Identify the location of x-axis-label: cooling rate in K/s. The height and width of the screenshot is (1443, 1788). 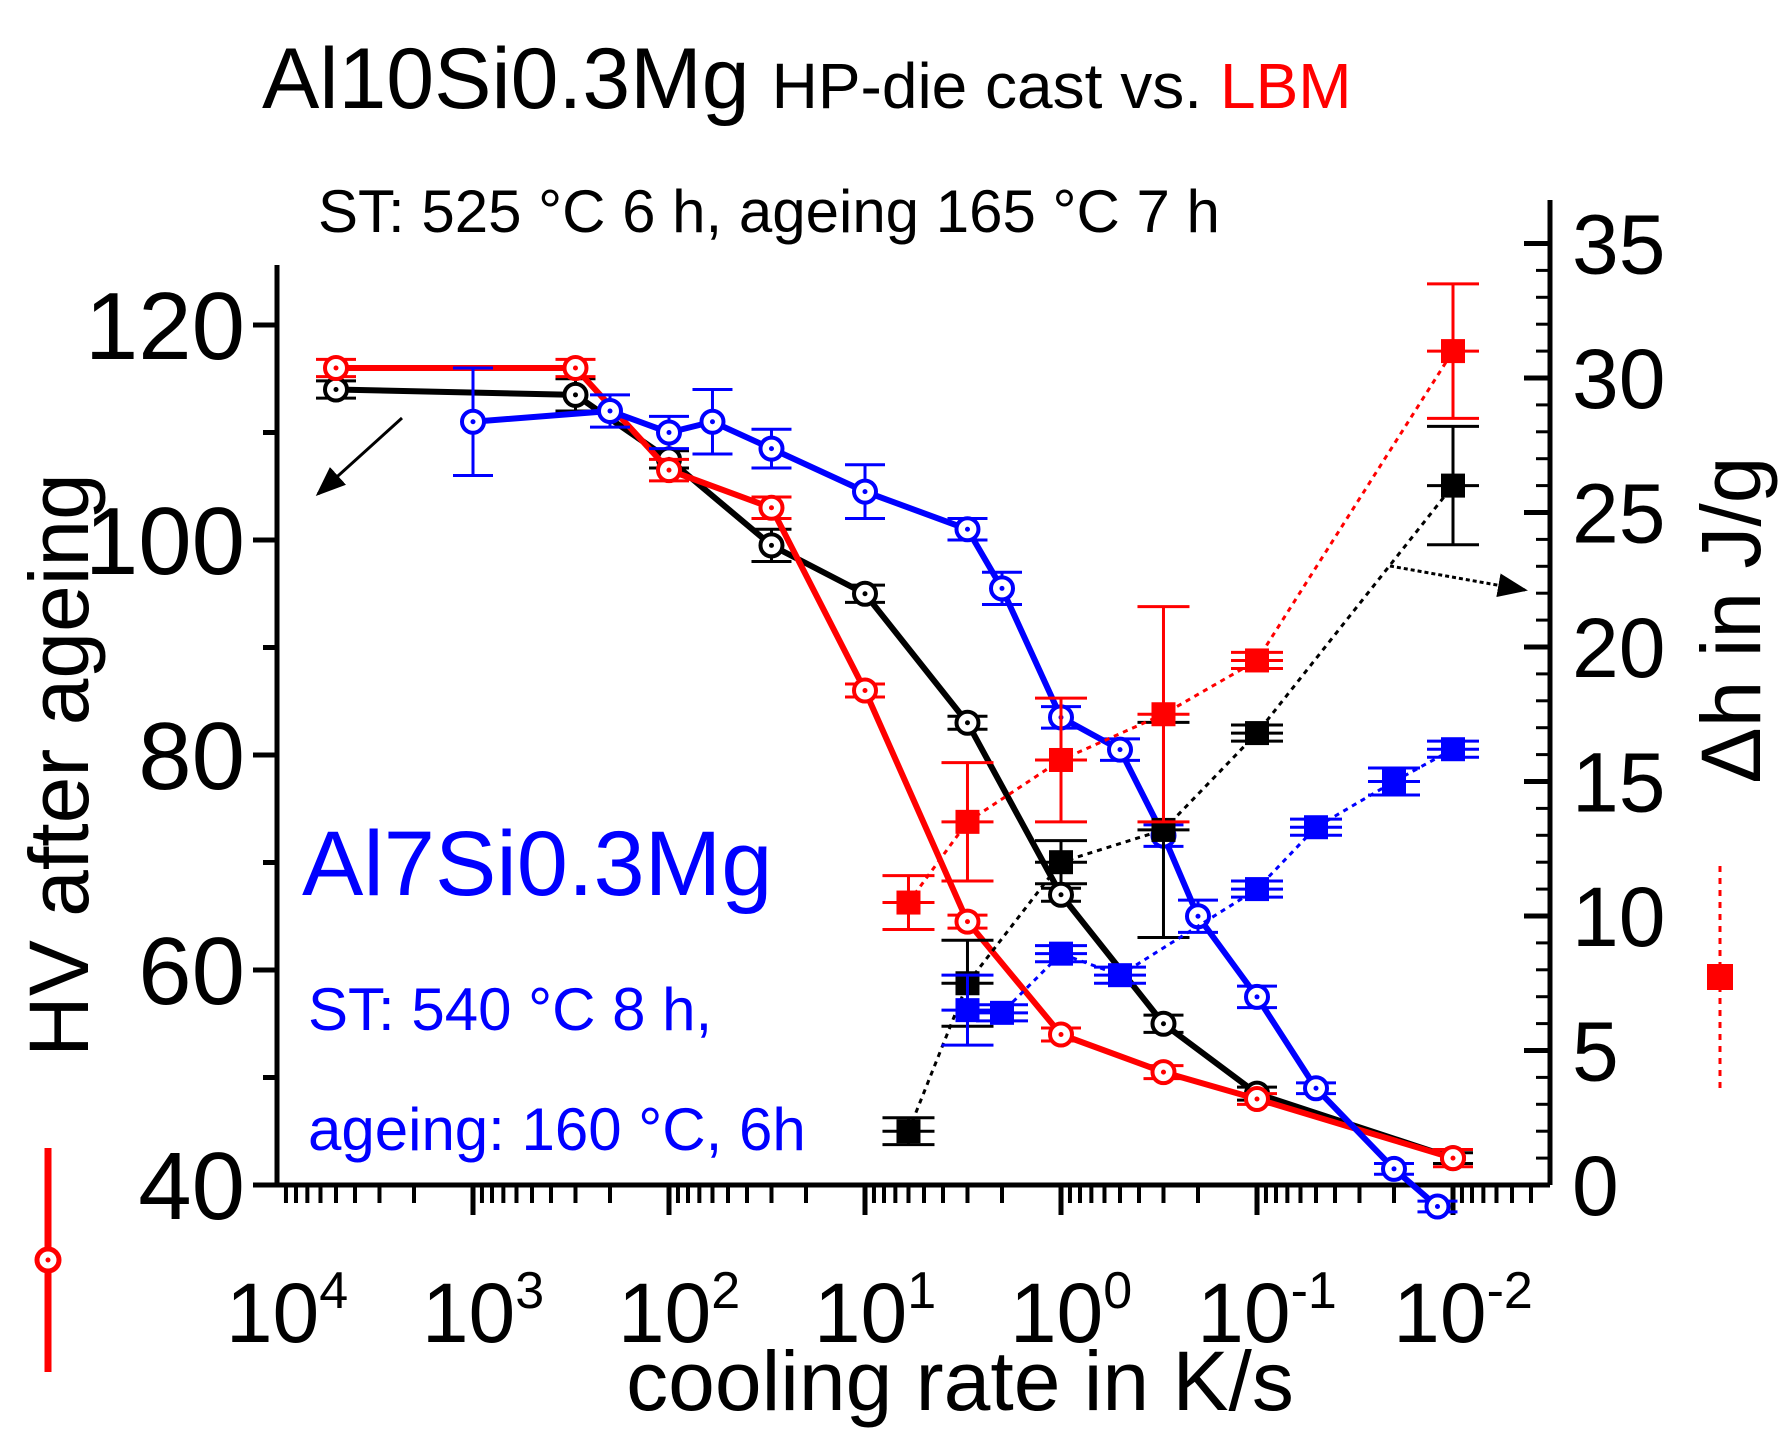
(960, 1381).